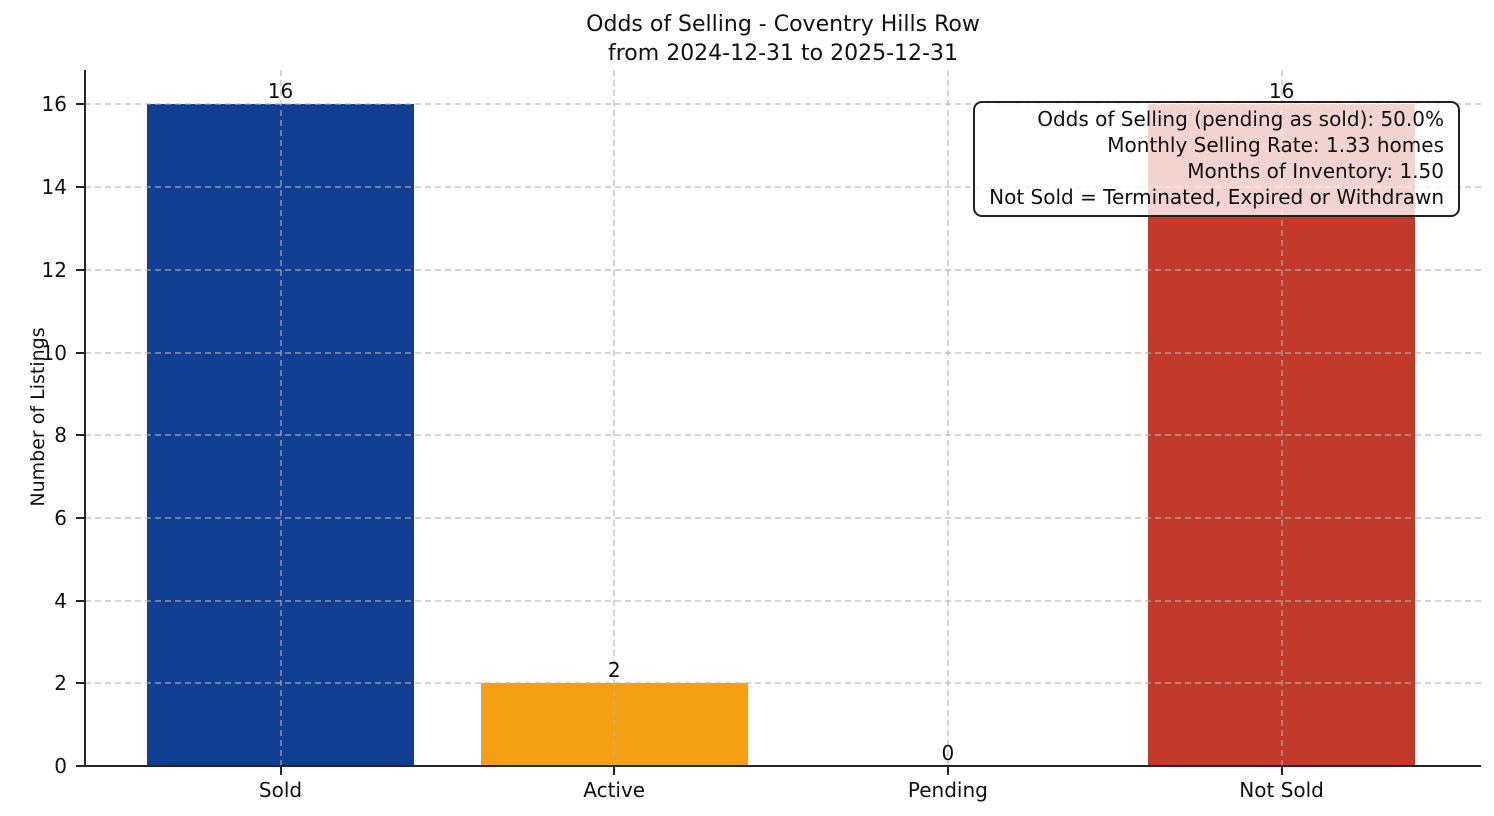 The width and height of the screenshot is (1494, 816). I want to click on annotation-line-inventory: Months of Inventory: 1.50, so click(1315, 171).